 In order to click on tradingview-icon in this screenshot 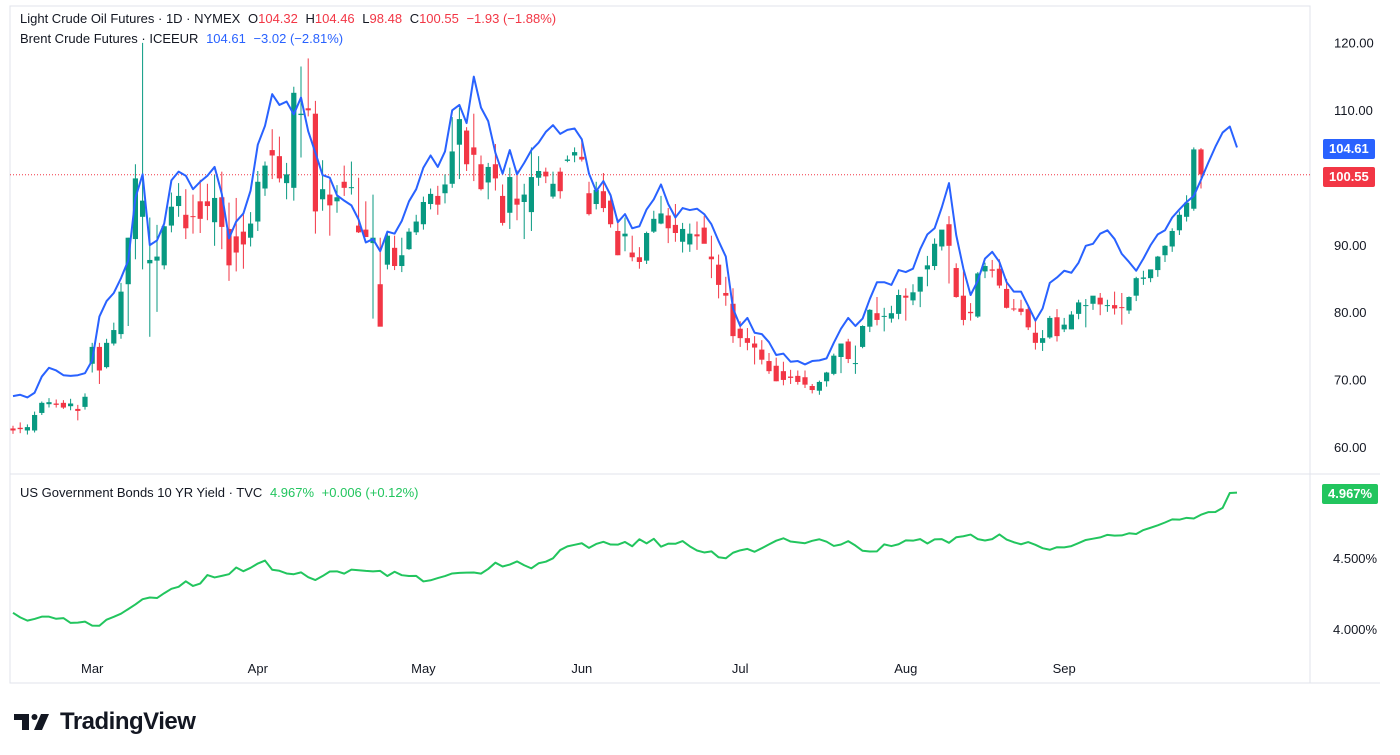, I will do `click(31, 722)`.